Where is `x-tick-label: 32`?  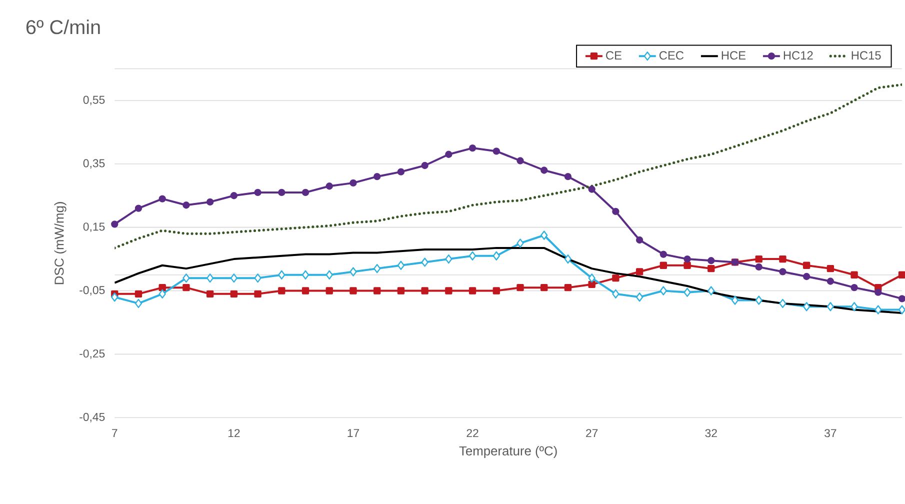 x-tick-label: 32 is located at coordinates (711, 433).